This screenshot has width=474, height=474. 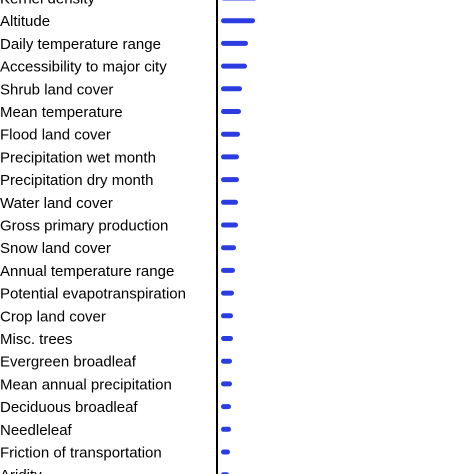 I want to click on category-label: Shrub land cover, so click(x=56, y=89).